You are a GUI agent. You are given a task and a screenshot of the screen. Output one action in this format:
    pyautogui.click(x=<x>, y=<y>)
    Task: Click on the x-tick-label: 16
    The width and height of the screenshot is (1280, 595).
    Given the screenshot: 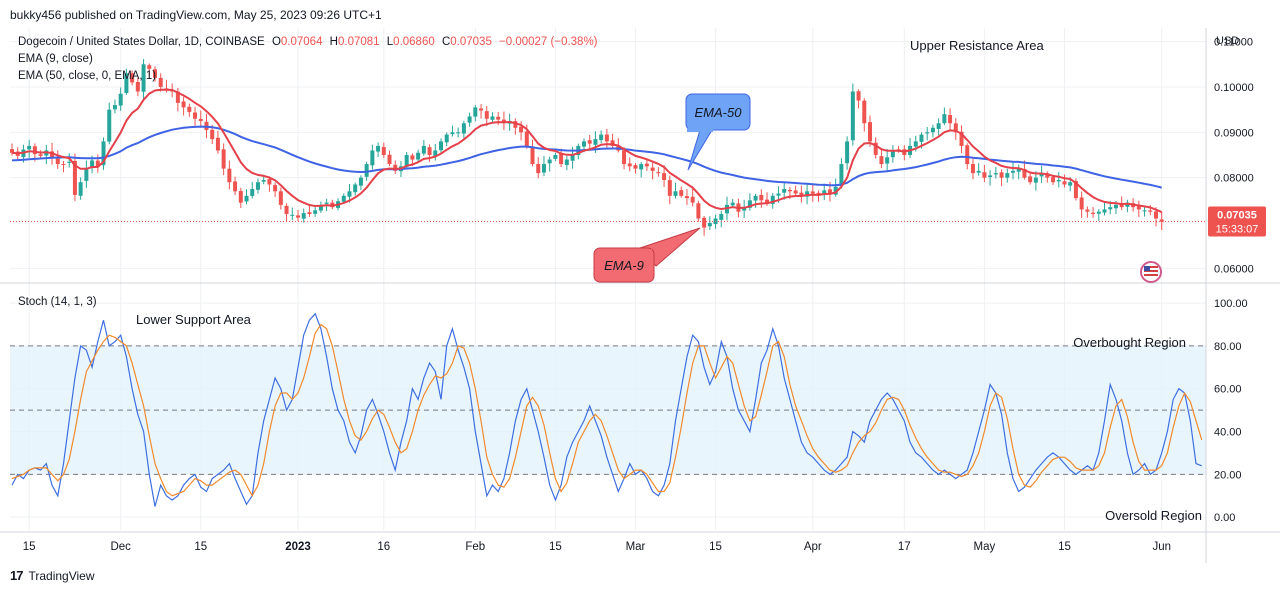 What is the action you would take?
    pyautogui.click(x=383, y=547)
    